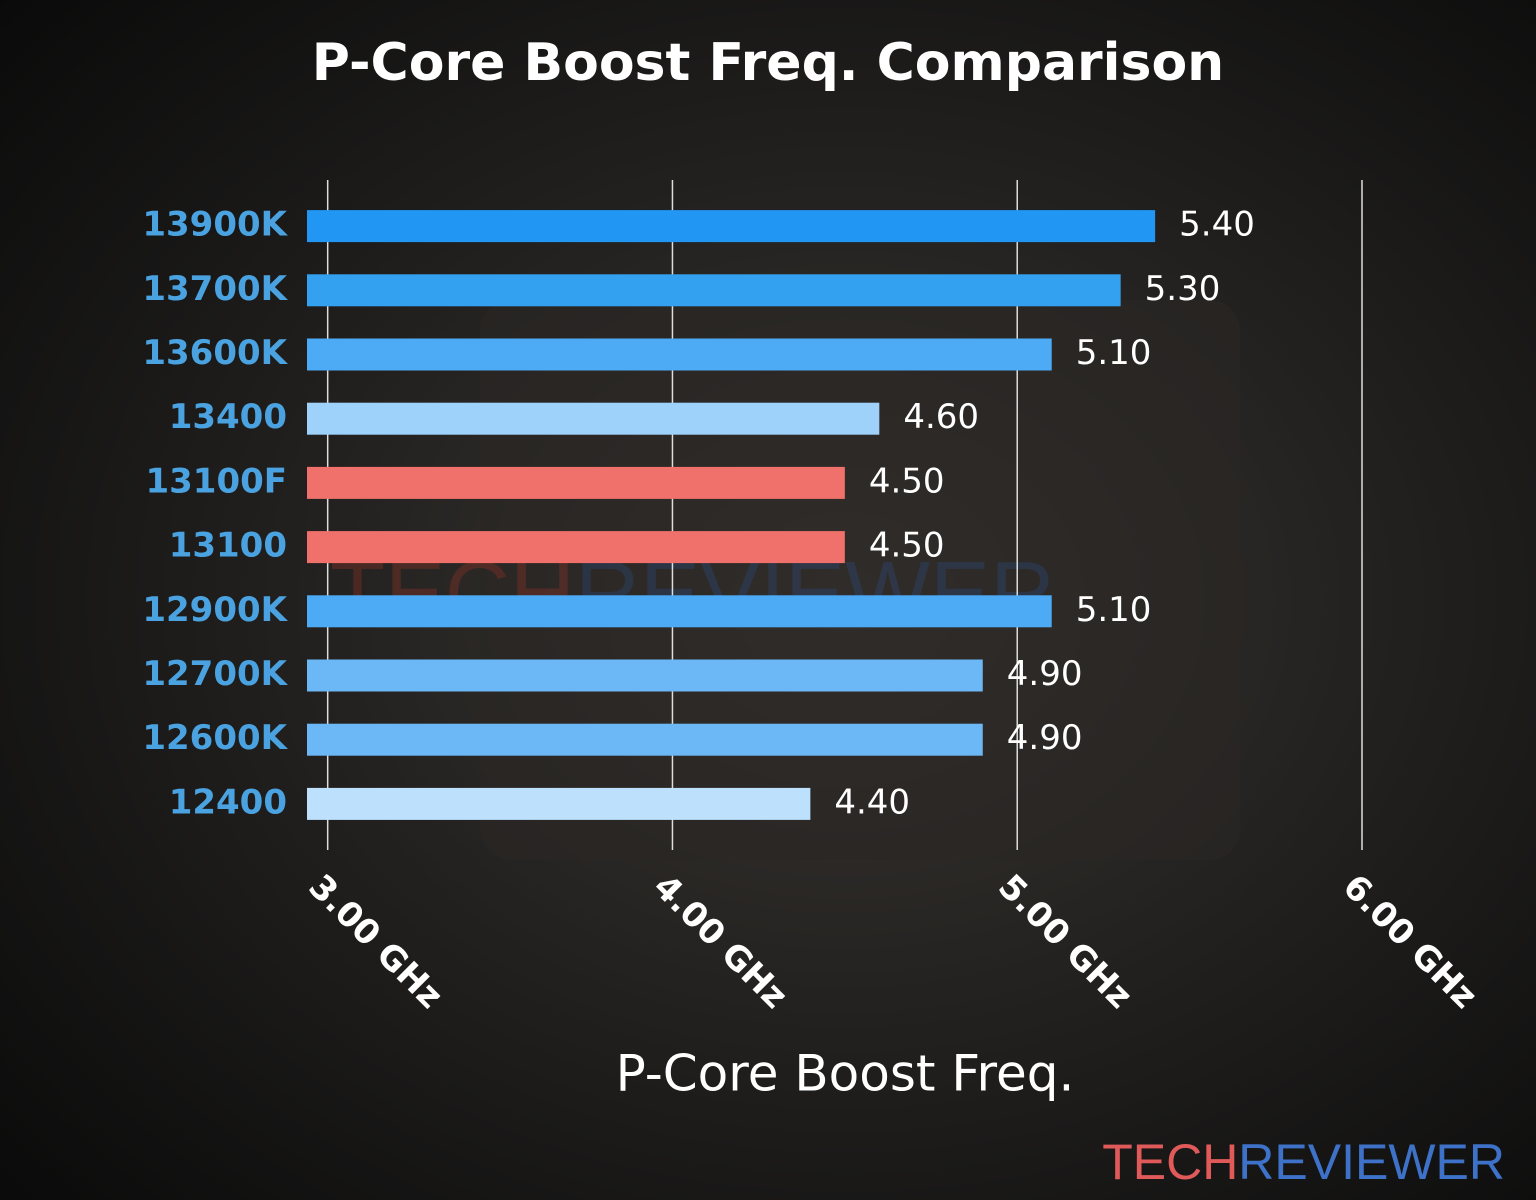 Image resolution: width=1536 pixels, height=1200 pixels. Describe the element at coordinates (1371, 1162) in the screenshot. I see `logo-part: REVIEWER` at that location.